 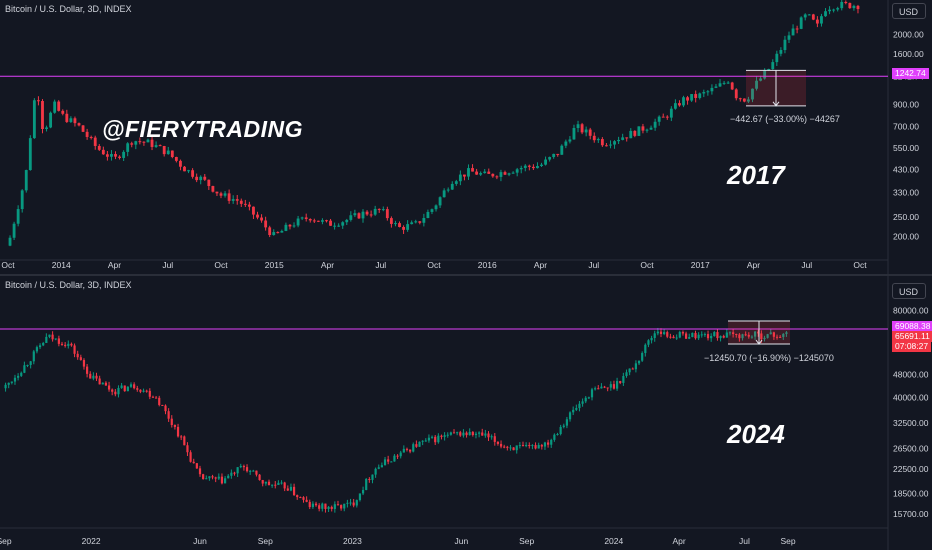 What do you see at coordinates (912, 326) in the screenshot?
I see `price-tag: 69088.38` at bounding box center [912, 326].